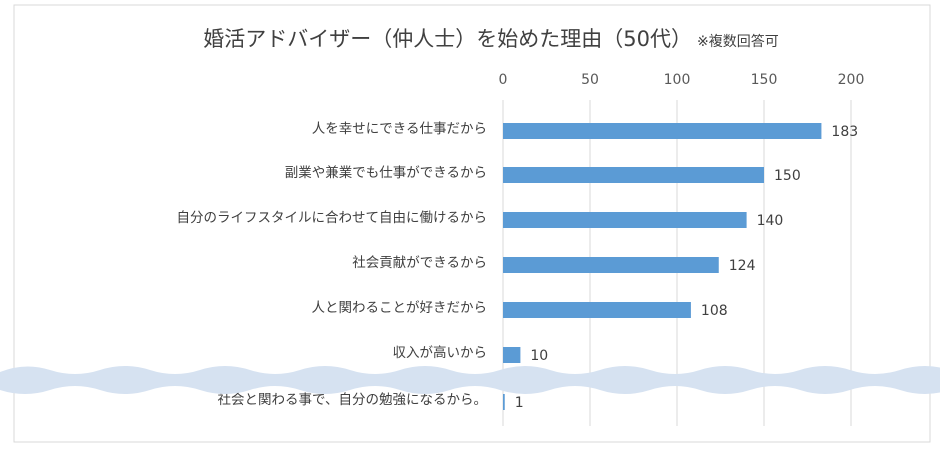 Image resolution: width=940 pixels, height=454 pixels. I want to click on value-label: 124, so click(742, 266).